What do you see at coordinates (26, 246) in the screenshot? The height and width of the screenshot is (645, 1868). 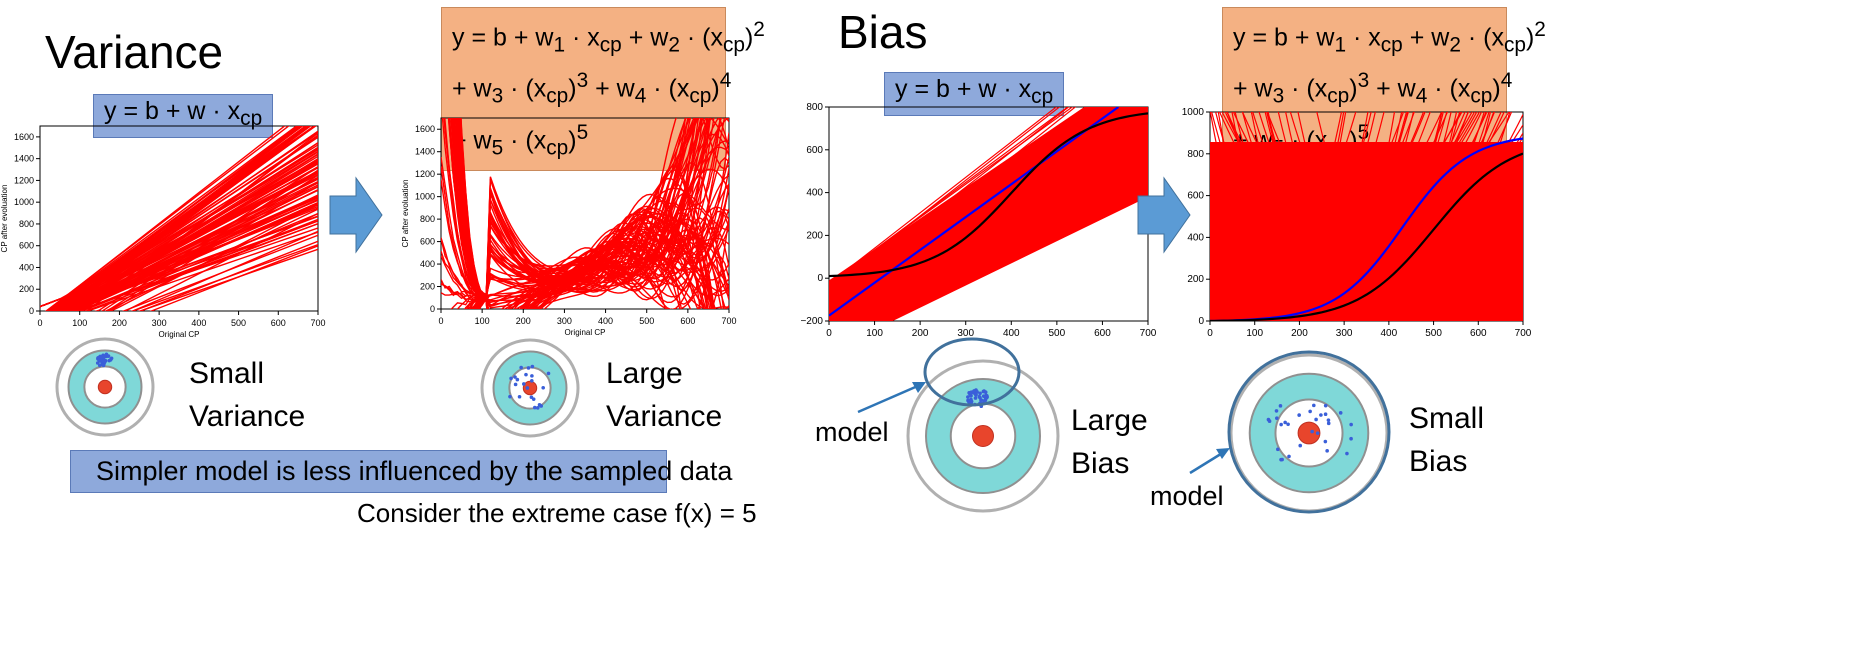 I see `y-tick-label: 600` at bounding box center [26, 246].